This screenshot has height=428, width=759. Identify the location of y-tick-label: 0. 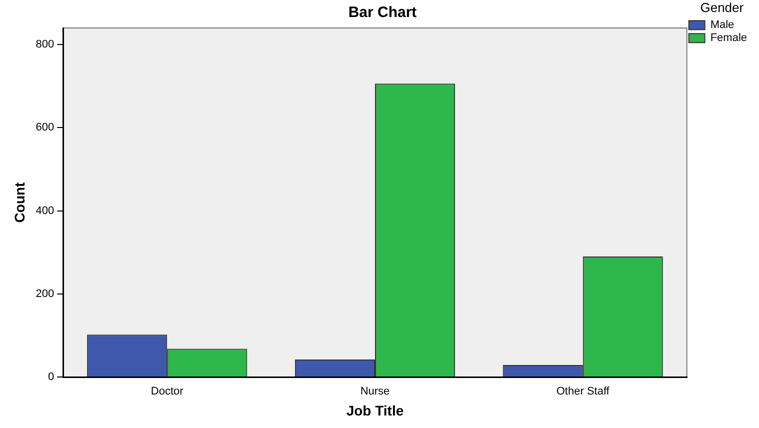
(51, 377).